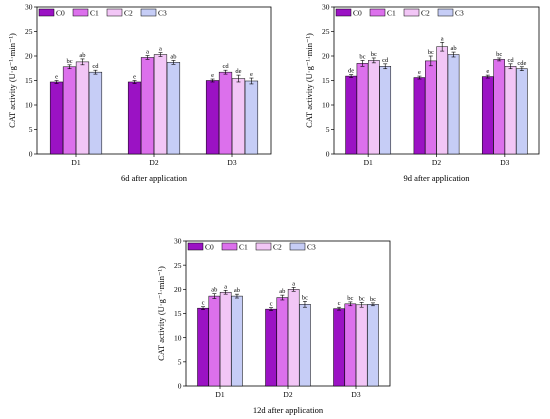 The width and height of the screenshot is (550, 419). Describe the element at coordinates (311, 246) in the screenshot. I see `legend-label-c3: C3` at that location.